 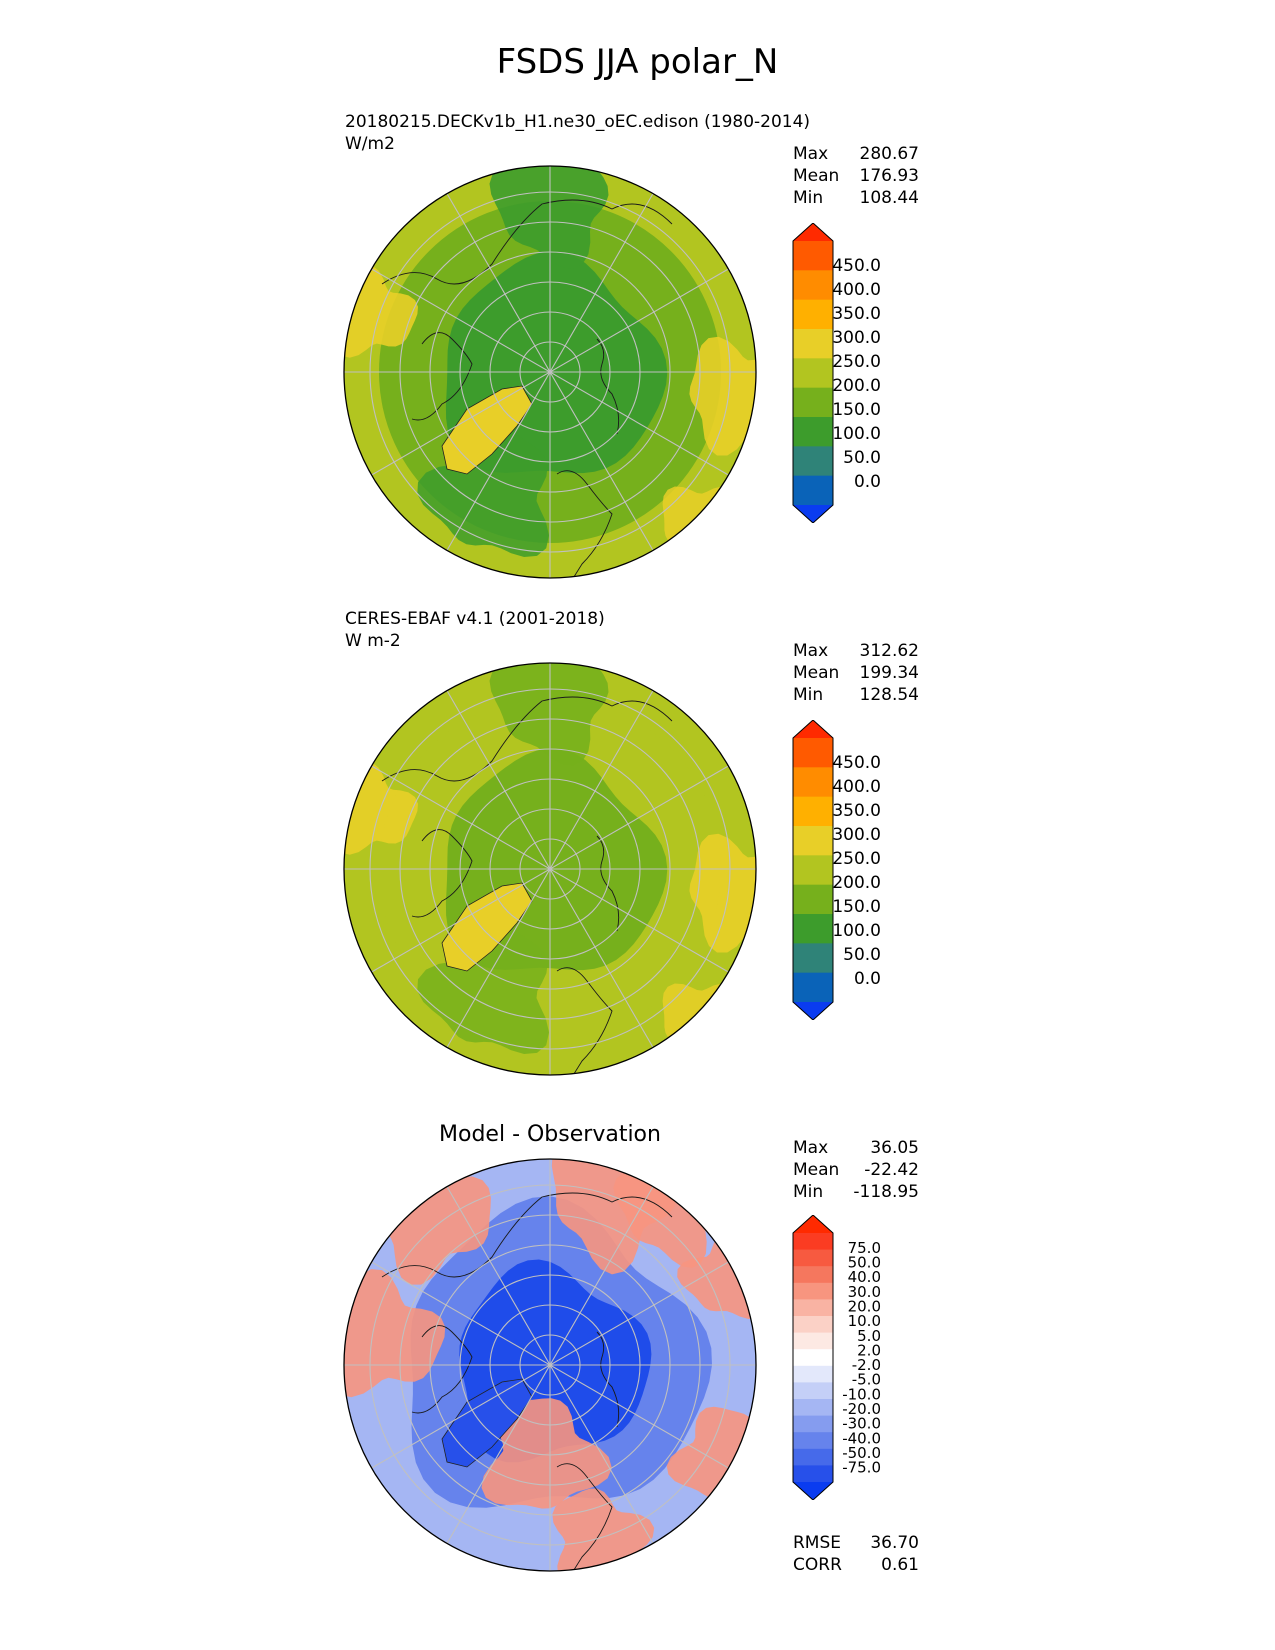 I want to click on diff-colorbar-tick-label: -75.0, so click(x=861, y=1468).